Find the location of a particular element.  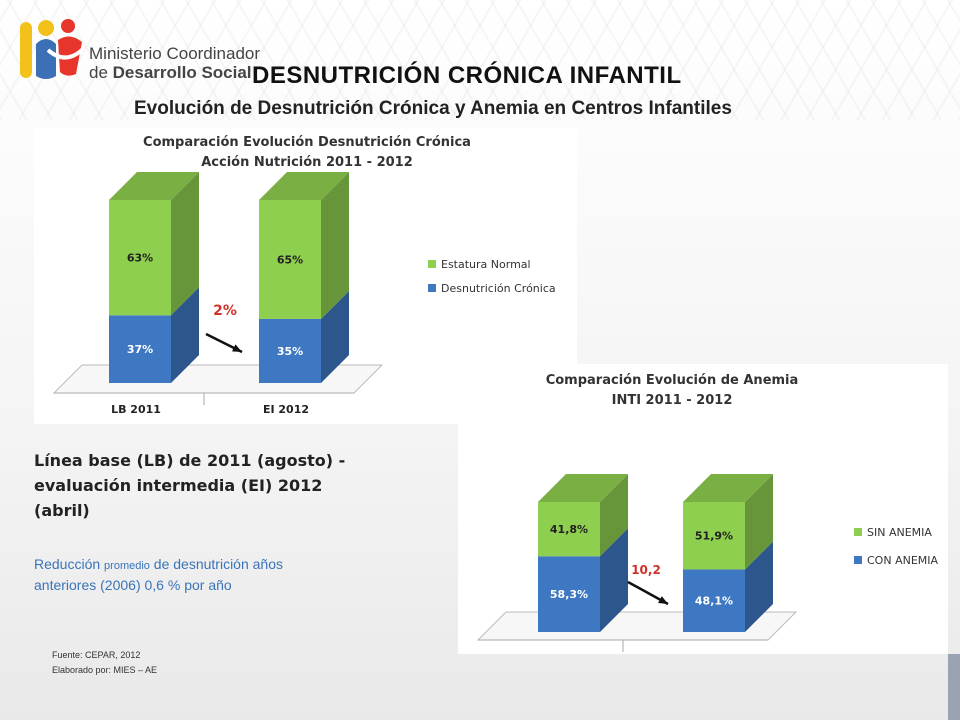

change-annotation: 2% is located at coordinates (225, 311).